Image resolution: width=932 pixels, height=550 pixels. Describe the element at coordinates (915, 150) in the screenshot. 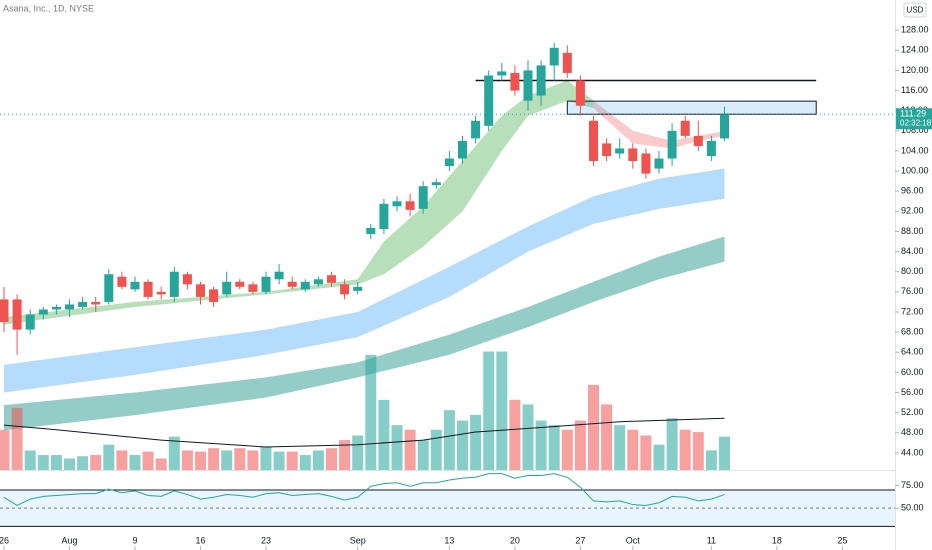

I see `y-tick-label: 104.00` at that location.